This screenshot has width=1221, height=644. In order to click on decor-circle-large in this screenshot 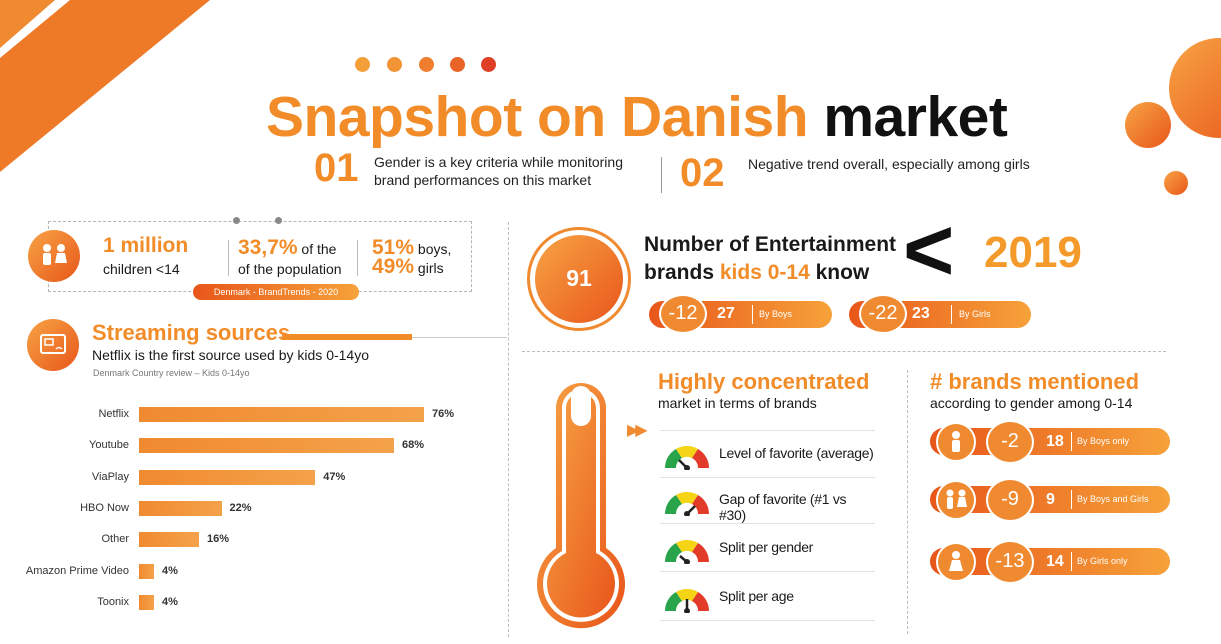, I will do `click(1195, 88)`.